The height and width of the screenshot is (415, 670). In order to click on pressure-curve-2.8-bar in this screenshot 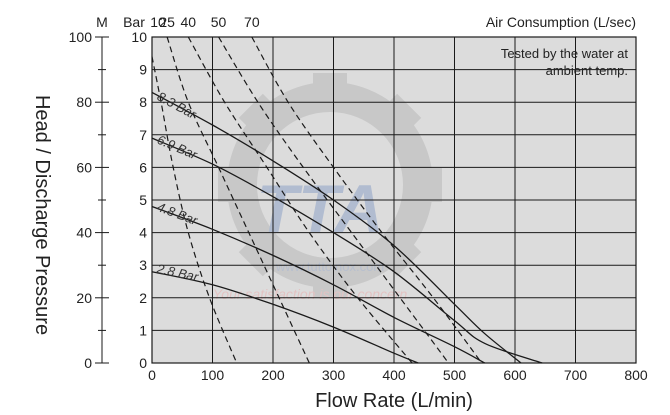, I will do `click(285, 317)`.